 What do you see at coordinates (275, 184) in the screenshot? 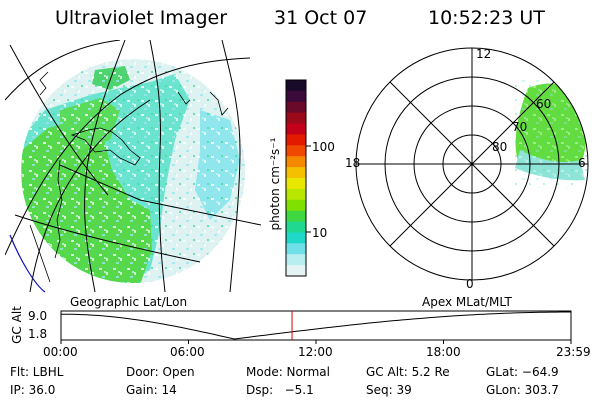
I see `colorbar-unit-label: photon cm⁻²s⁻¹` at bounding box center [275, 184].